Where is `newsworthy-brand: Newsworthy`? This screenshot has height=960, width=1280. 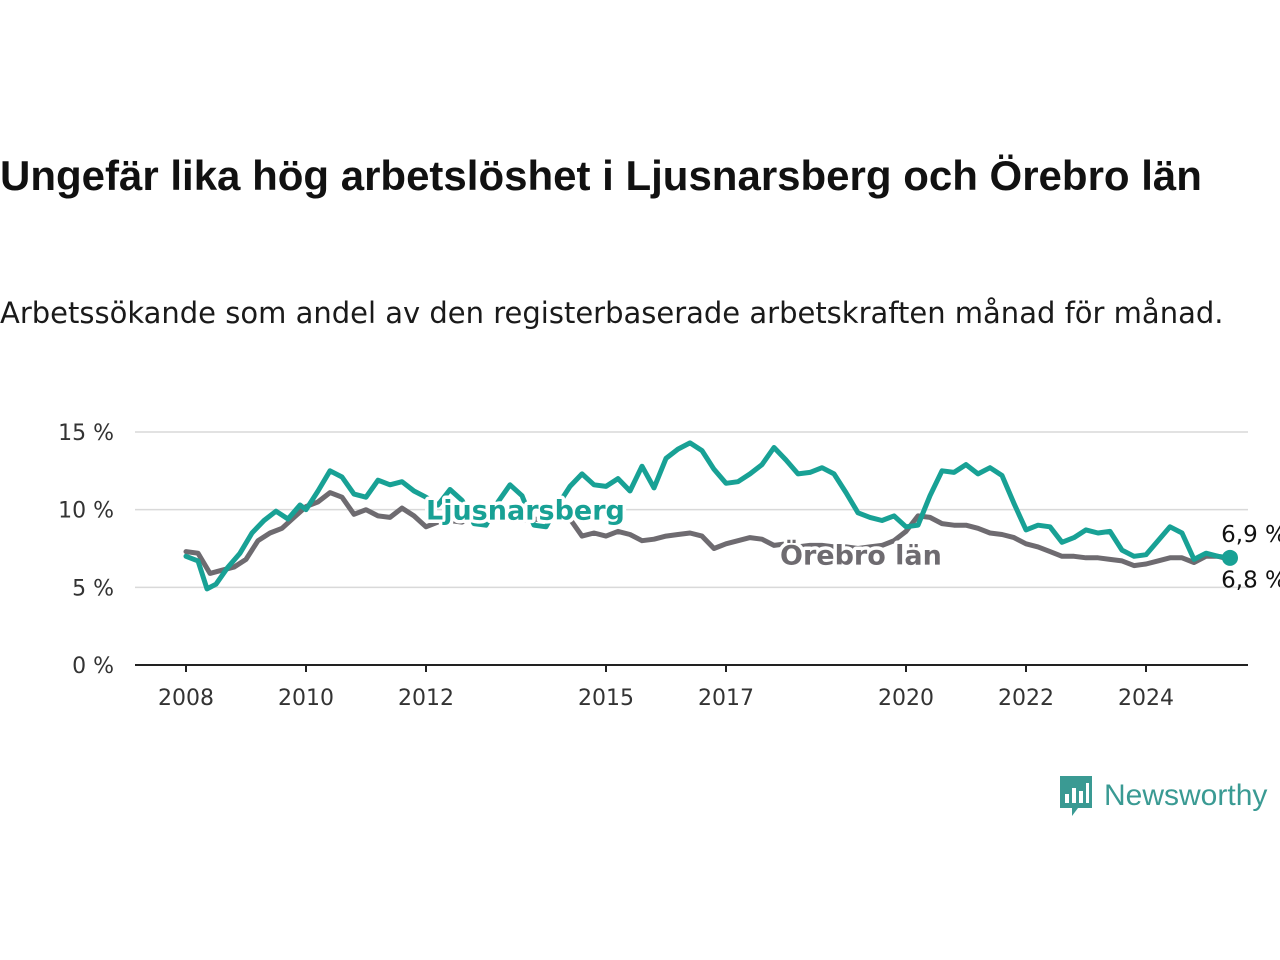
newsworthy-brand: Newsworthy is located at coordinates (1162, 796).